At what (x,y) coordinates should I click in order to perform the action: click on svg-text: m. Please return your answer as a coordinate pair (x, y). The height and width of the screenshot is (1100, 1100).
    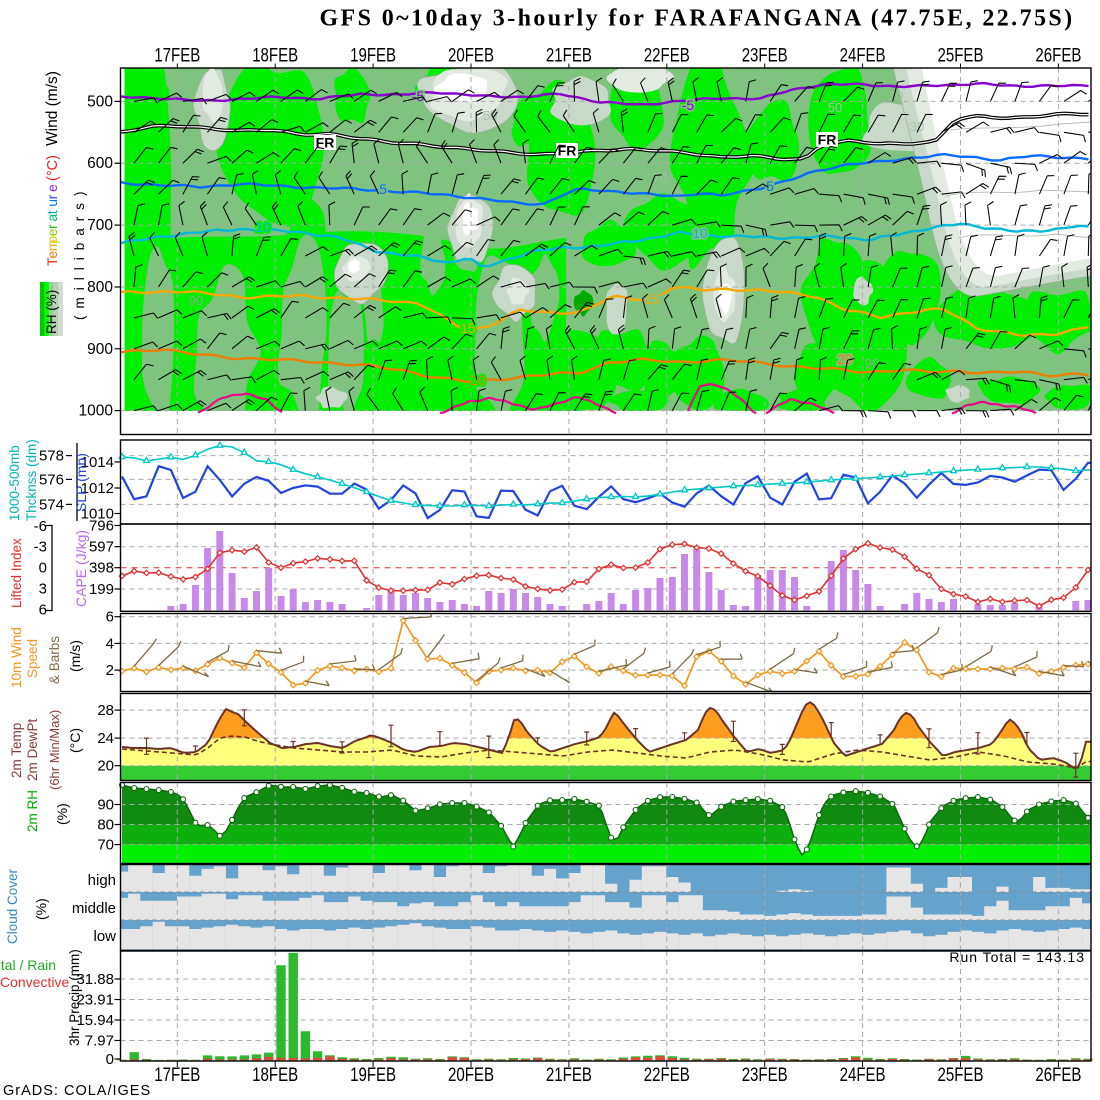
    Looking at the image, I should click on (52, 246).